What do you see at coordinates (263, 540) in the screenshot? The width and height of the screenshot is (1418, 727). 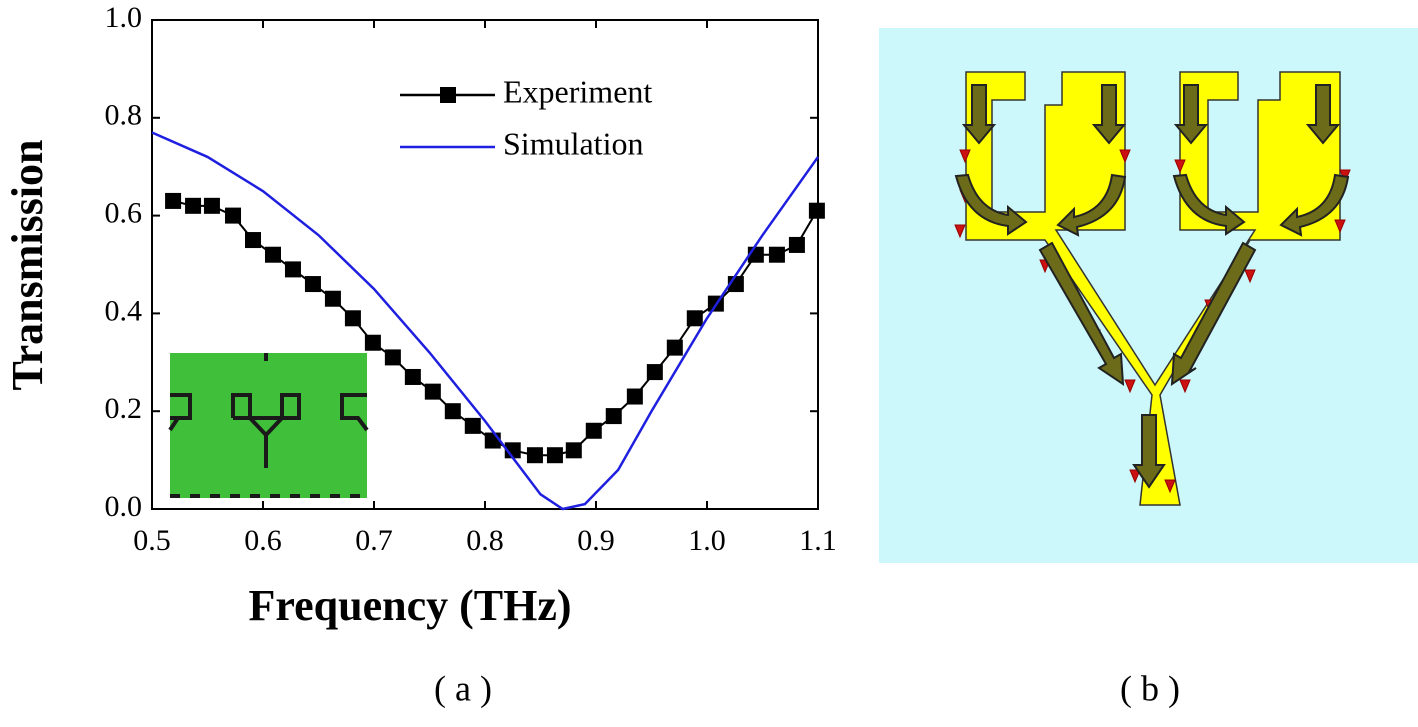 I see `x-tick-label: 0.6` at bounding box center [263, 540].